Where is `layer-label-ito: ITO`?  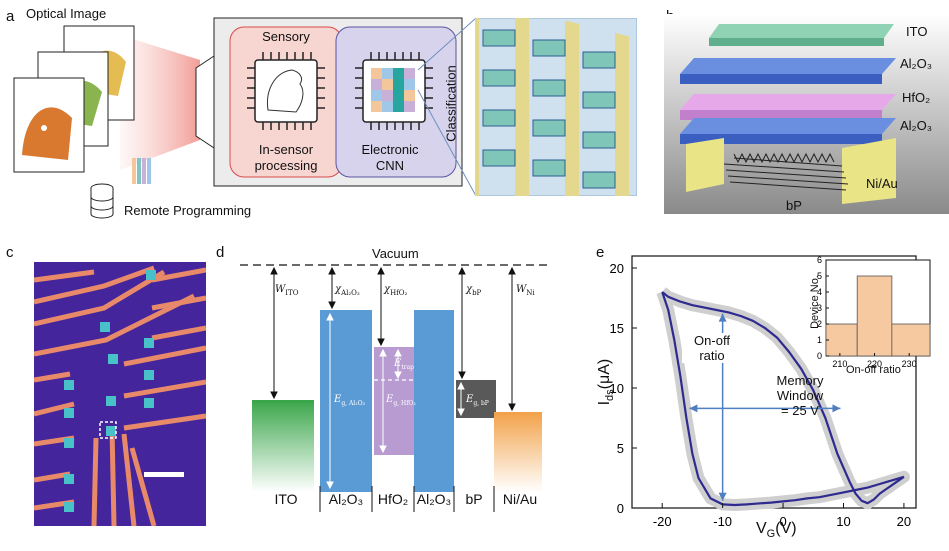 layer-label-ito: ITO is located at coordinates (917, 31).